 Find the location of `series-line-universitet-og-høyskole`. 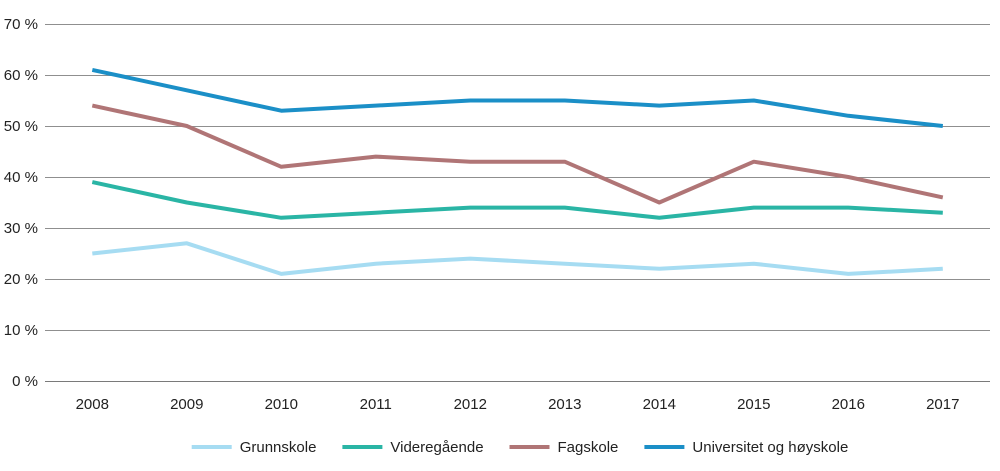

series-line-universitet-og-høyskole is located at coordinates (517, 97).